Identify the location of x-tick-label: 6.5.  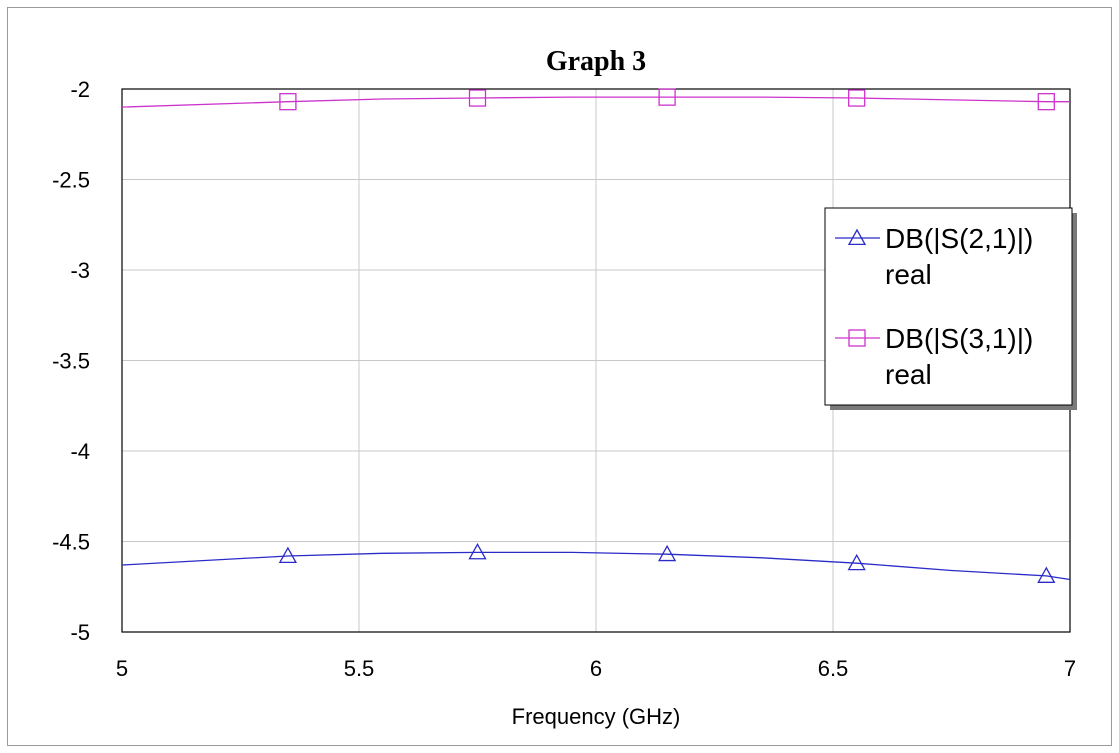
(833, 668).